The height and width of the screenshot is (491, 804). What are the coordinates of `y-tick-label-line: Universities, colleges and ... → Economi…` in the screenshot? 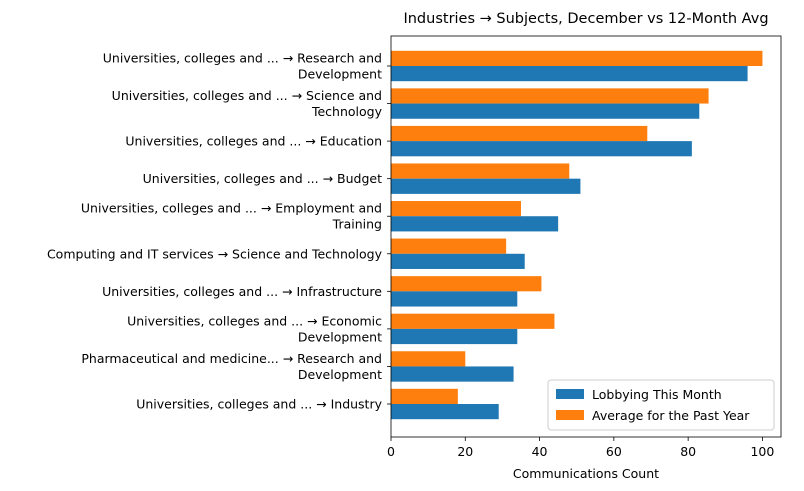 It's located at (254, 320).